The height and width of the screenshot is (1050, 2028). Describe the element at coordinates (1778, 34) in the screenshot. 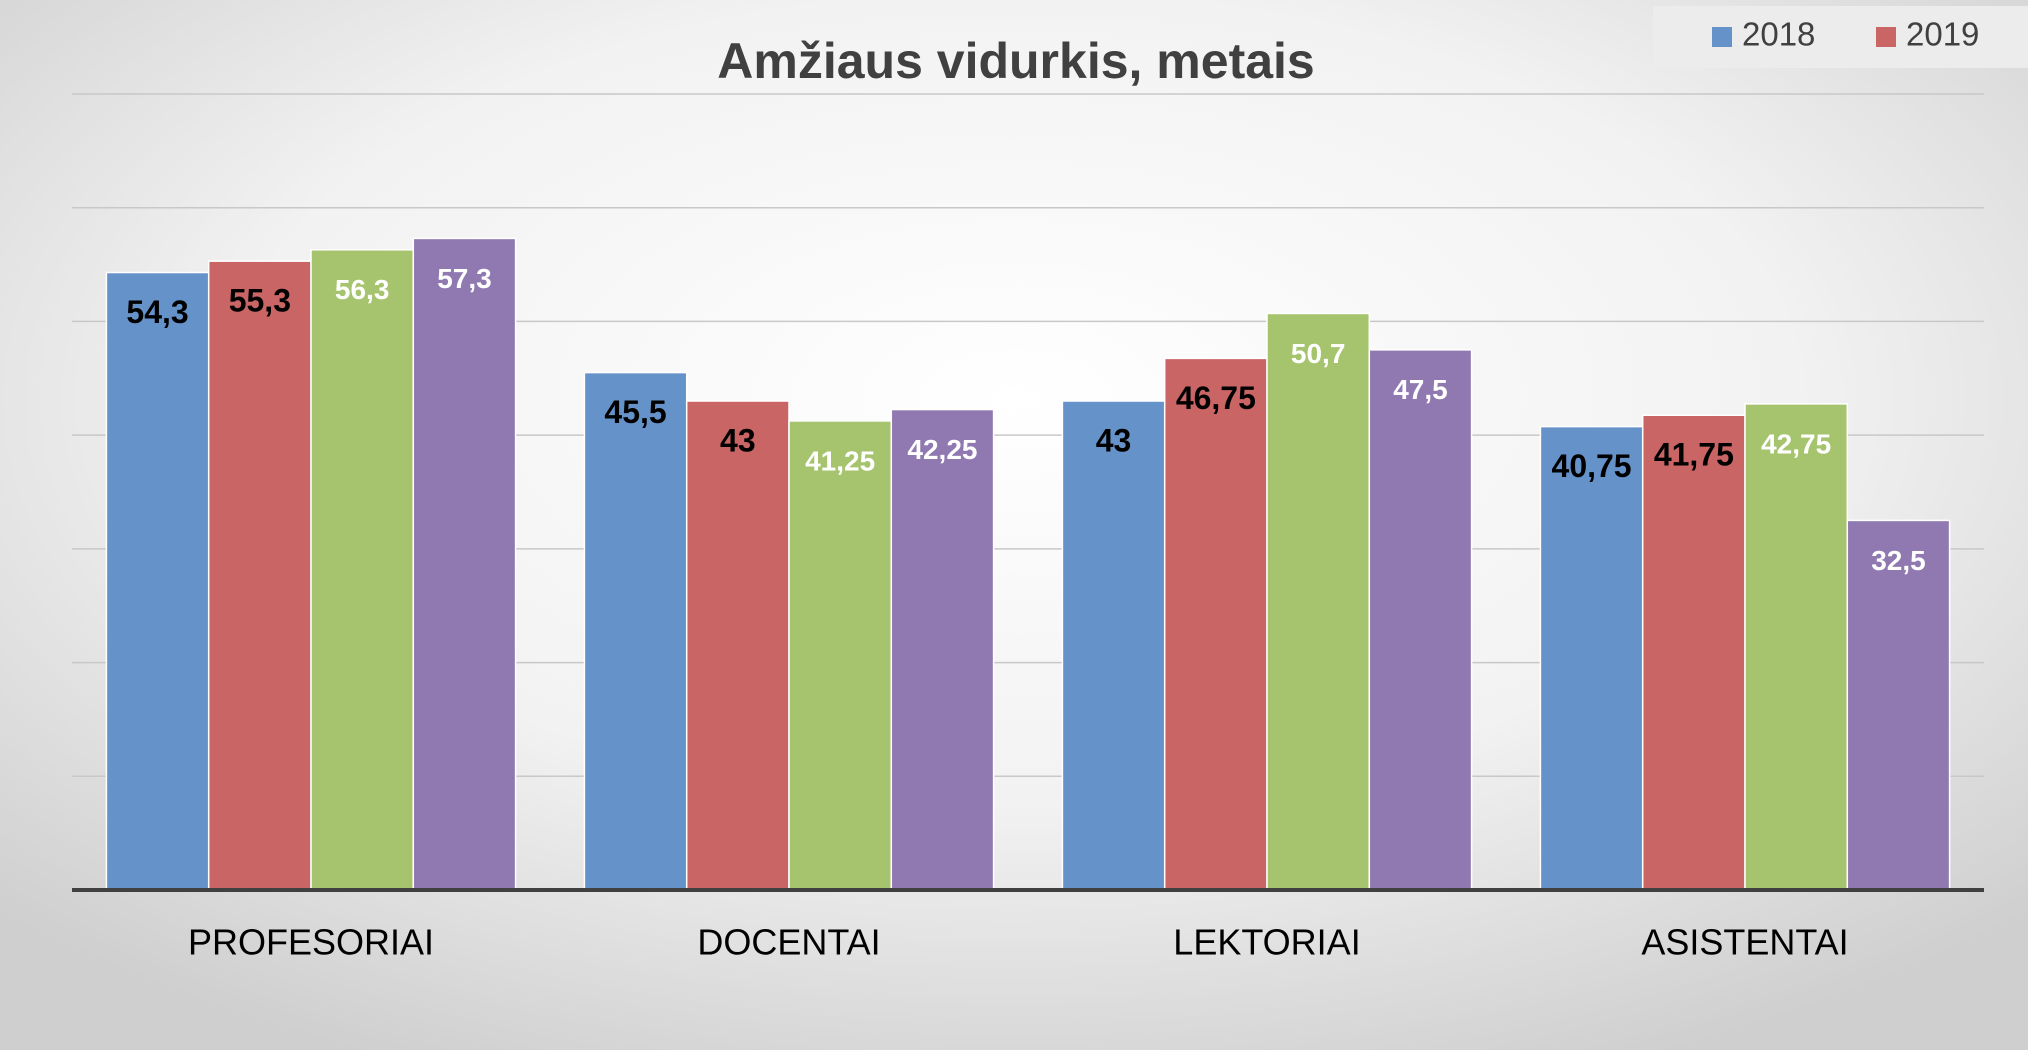

I see `legend-label: 2018` at that location.